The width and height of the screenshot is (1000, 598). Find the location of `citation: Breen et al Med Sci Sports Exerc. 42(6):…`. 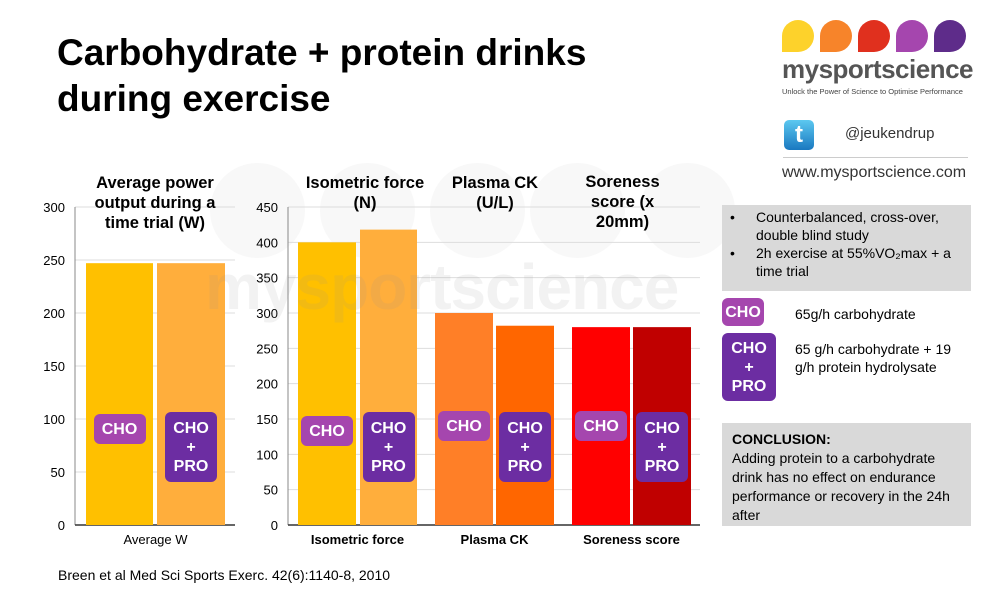

citation: Breen et al Med Sci Sports Exerc. 42(6):… is located at coordinates (224, 575).